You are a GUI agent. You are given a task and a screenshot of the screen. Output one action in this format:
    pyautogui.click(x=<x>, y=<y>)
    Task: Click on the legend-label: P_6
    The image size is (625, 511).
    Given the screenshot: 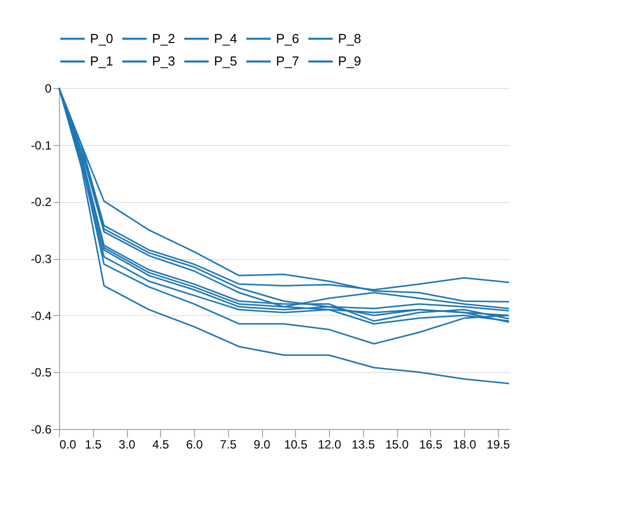 What is the action you would take?
    pyautogui.click(x=288, y=38)
    